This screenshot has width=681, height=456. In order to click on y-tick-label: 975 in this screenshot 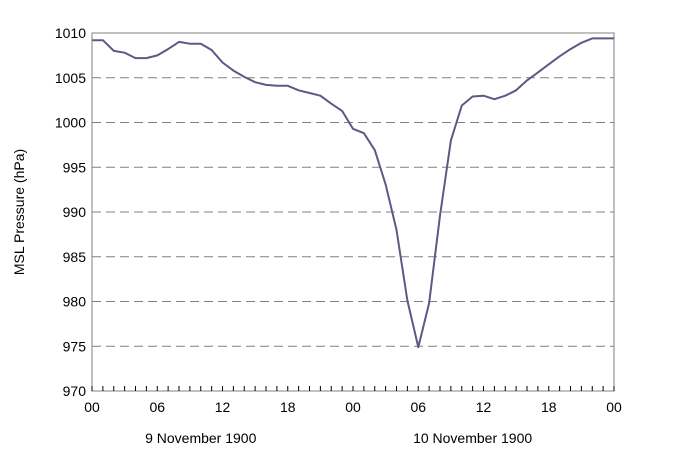, I will do `click(75, 346)`.